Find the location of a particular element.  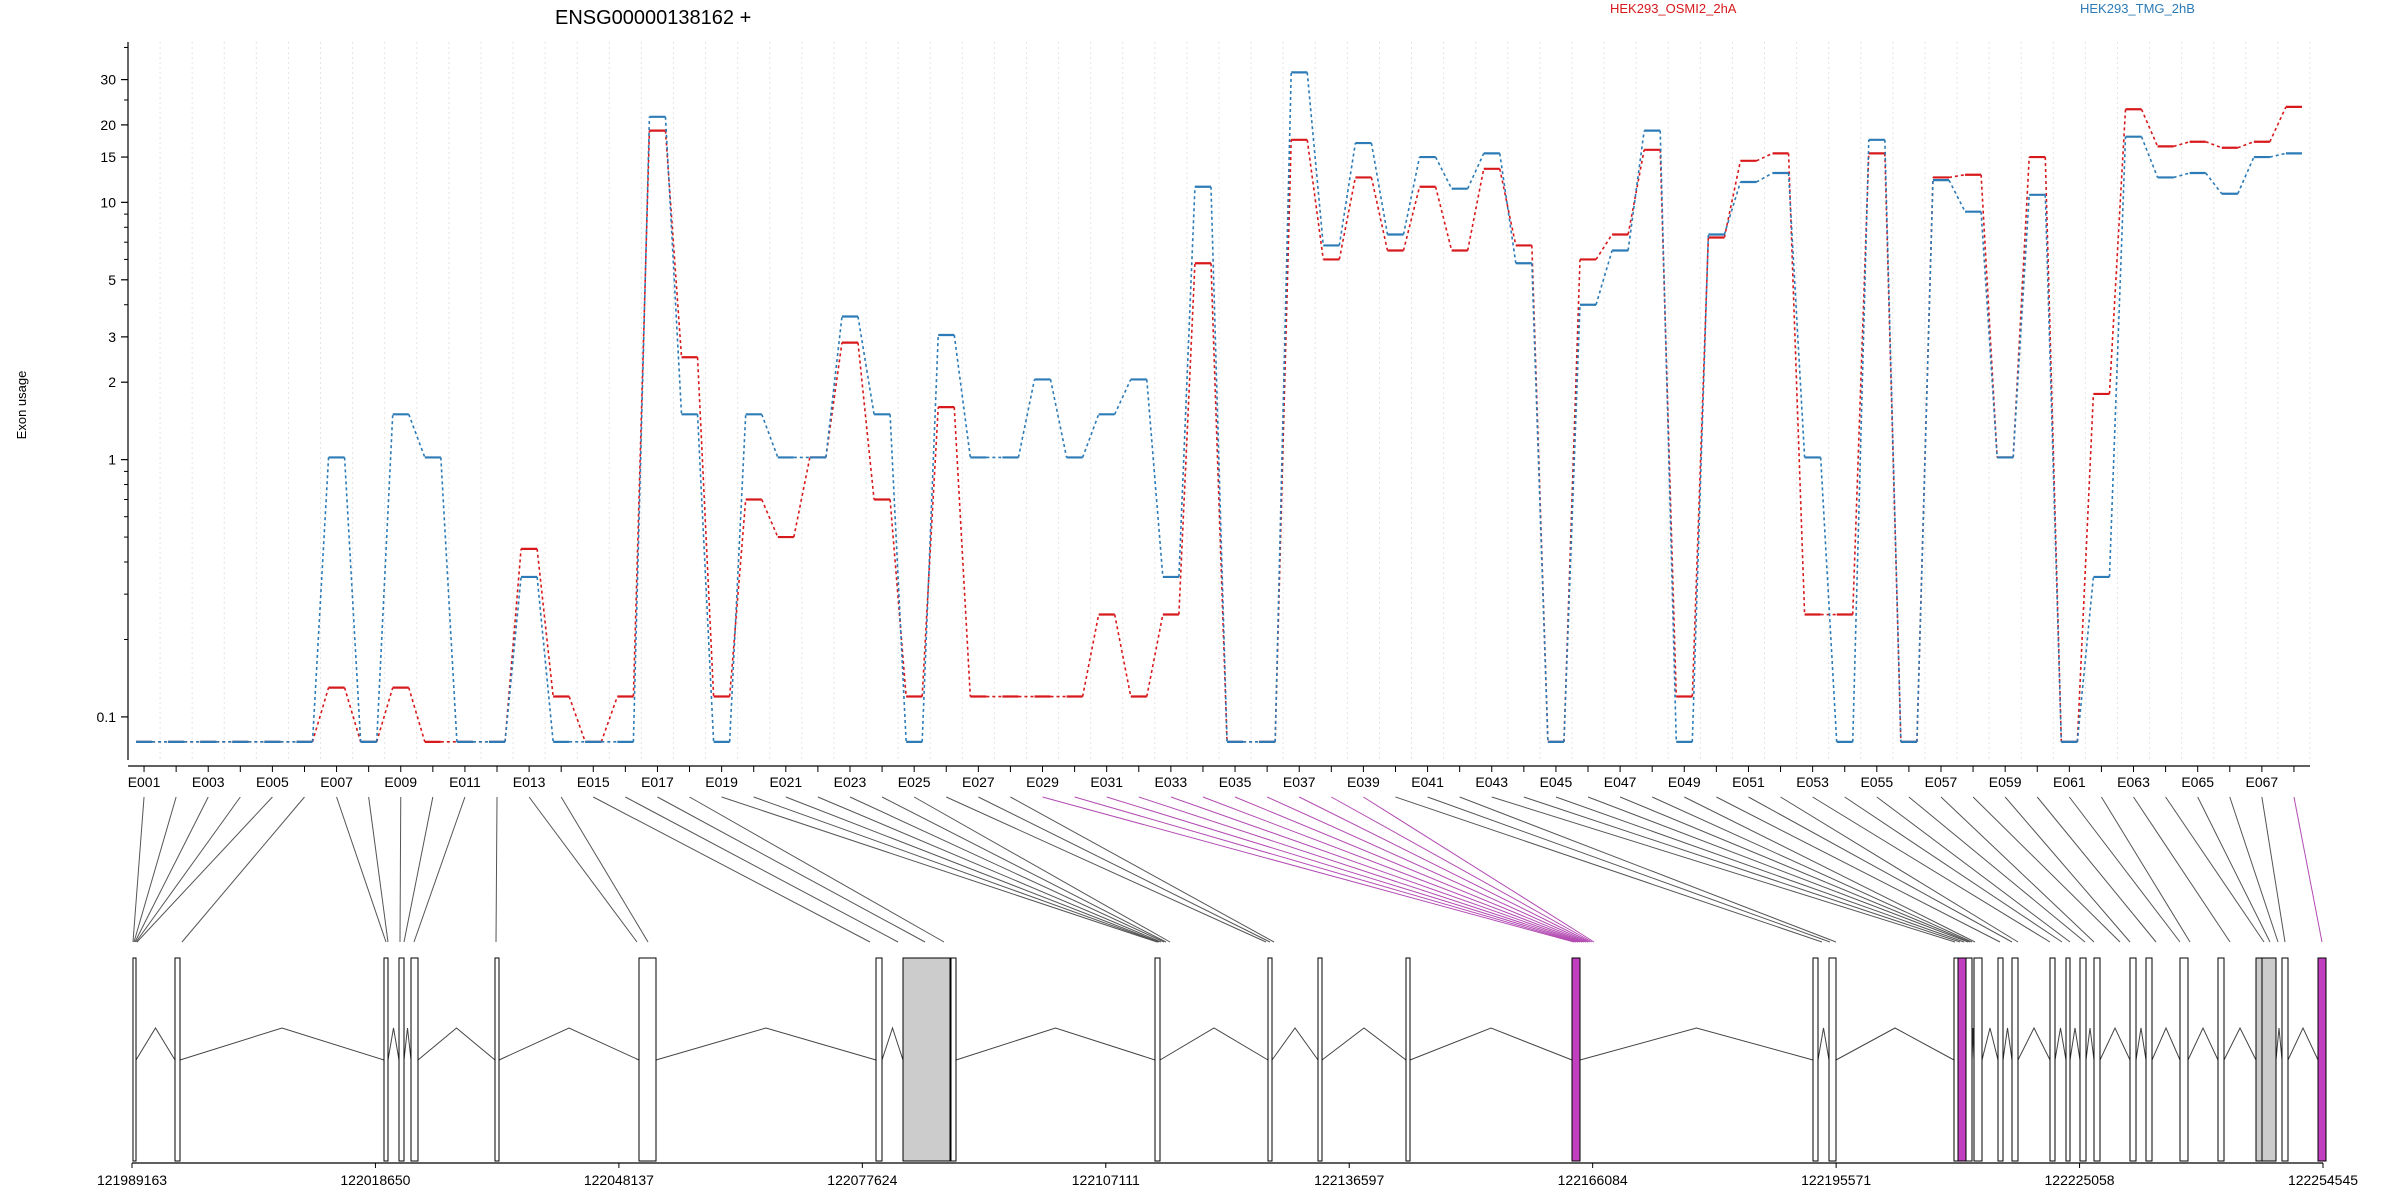

genomic-tick-label: 122136597 is located at coordinates (1349, 1180).